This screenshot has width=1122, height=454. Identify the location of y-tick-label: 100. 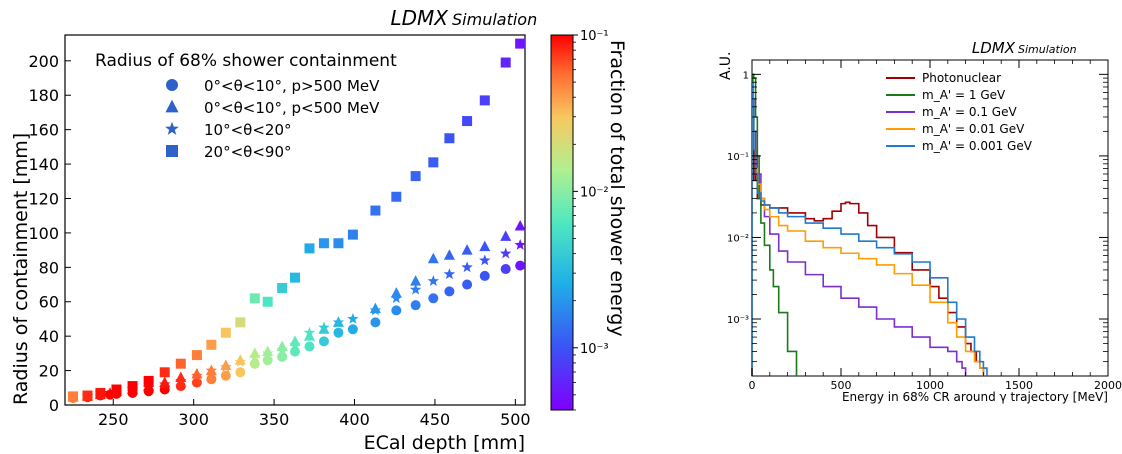
(43, 233).